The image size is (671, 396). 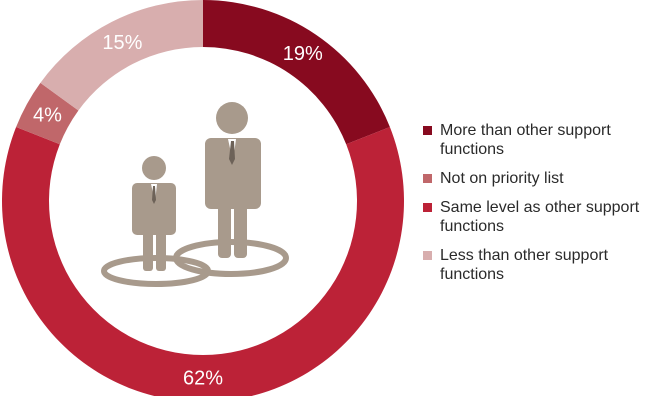 I want to click on legend-item-same-level: Same level as other support functions, so click(x=547, y=217).